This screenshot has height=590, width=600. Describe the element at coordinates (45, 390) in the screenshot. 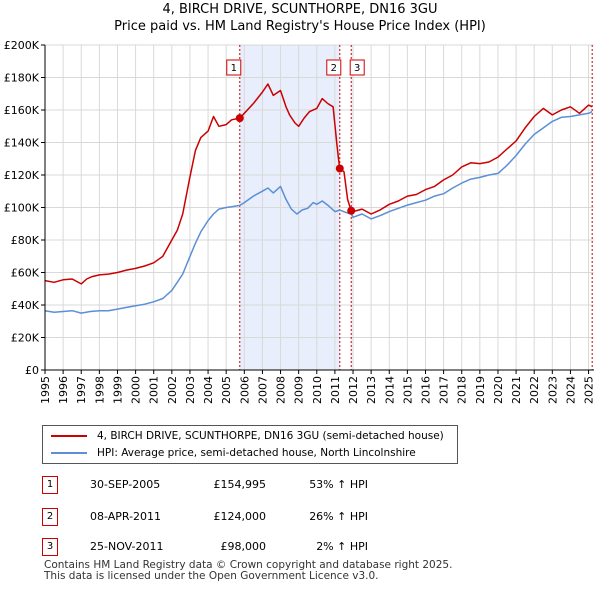

I see `x-tick-label: 1995` at that location.